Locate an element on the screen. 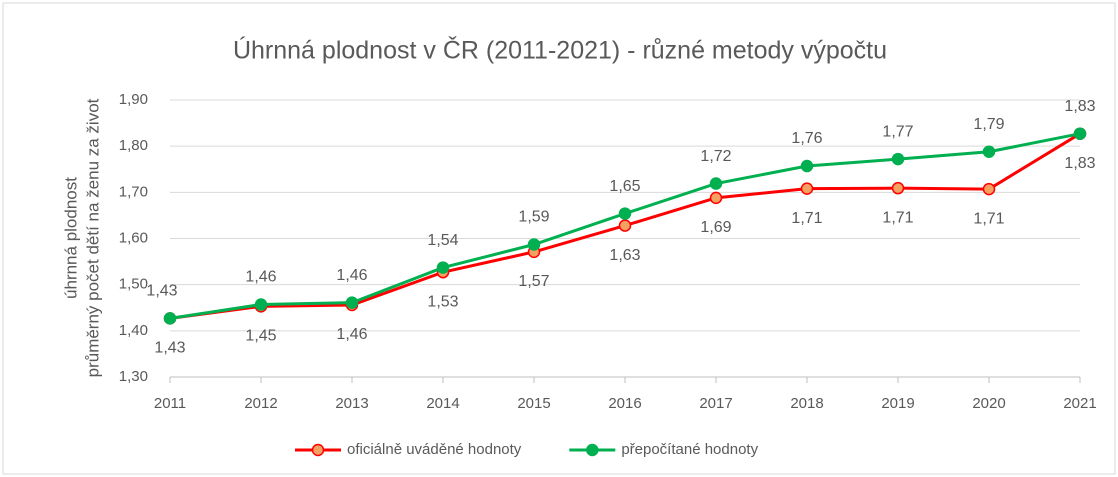 The image size is (1118, 477). y-tick-label: 1,40 is located at coordinates (133, 330).